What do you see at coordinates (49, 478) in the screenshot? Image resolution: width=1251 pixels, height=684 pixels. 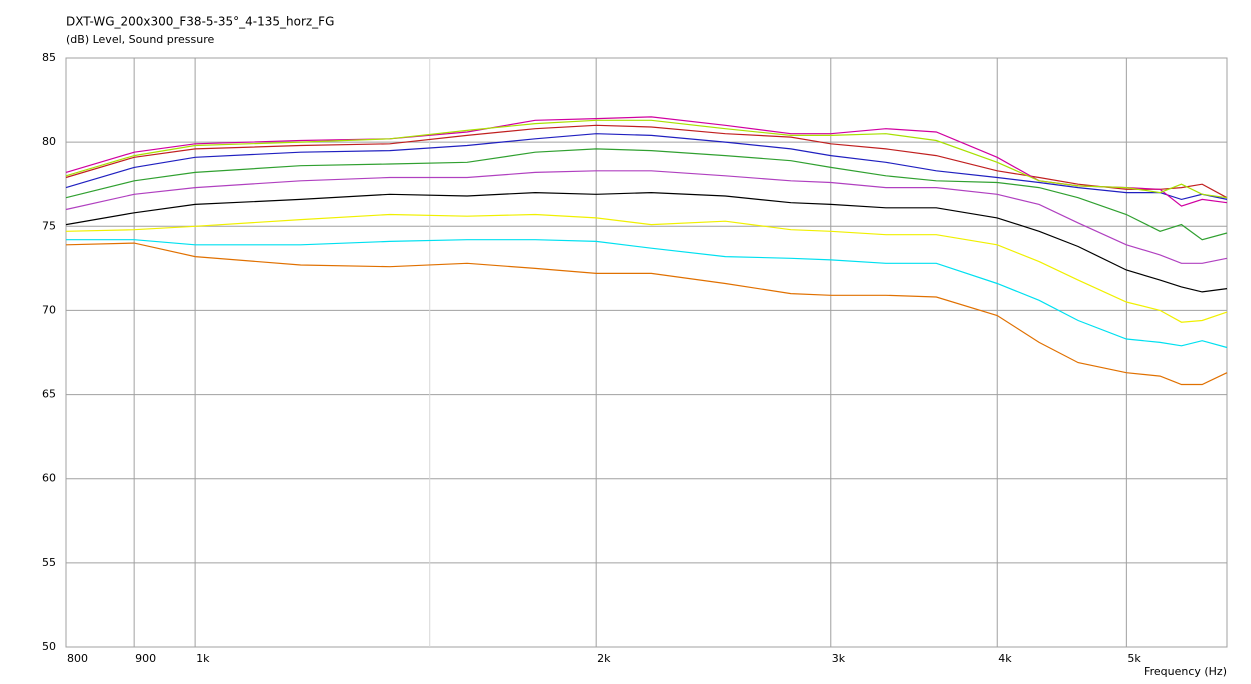 I see `y-tick-label: 60` at bounding box center [49, 478].